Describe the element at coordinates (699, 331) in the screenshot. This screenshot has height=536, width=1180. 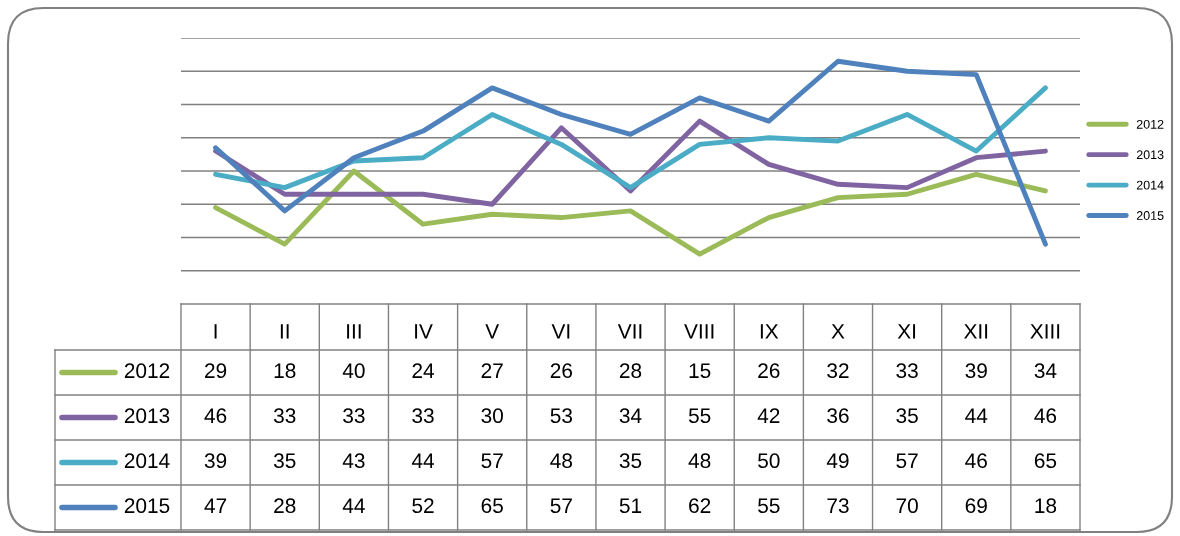
I see `x-tick-label: VIII` at that location.